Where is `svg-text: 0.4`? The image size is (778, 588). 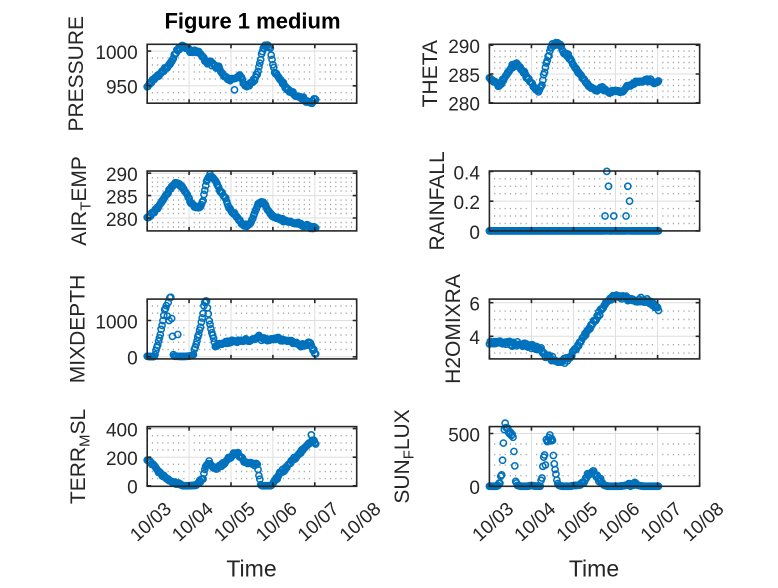
svg-text: 0.4 is located at coordinates (466, 173).